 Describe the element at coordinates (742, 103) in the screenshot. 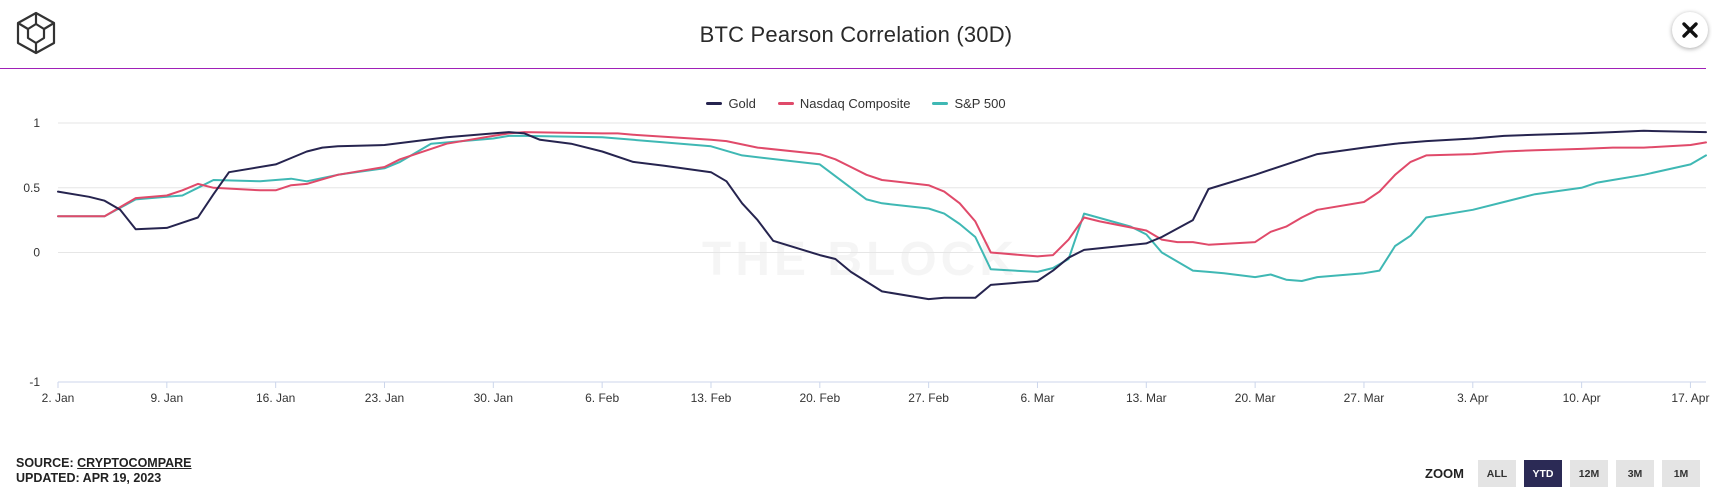

I see `legend-label: Gold` at that location.